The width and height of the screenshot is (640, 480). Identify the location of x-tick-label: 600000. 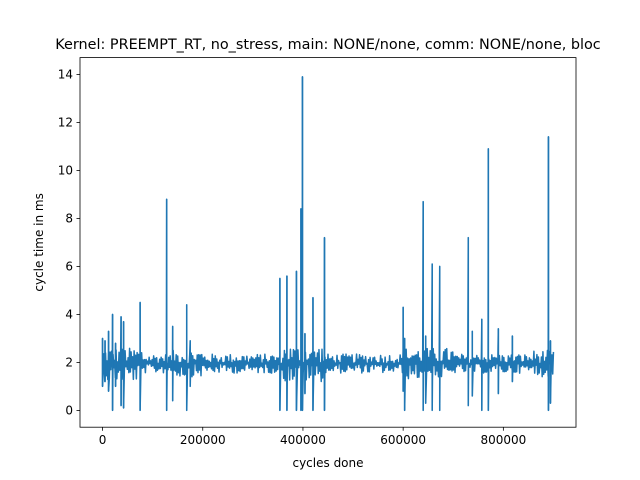
(403, 440).